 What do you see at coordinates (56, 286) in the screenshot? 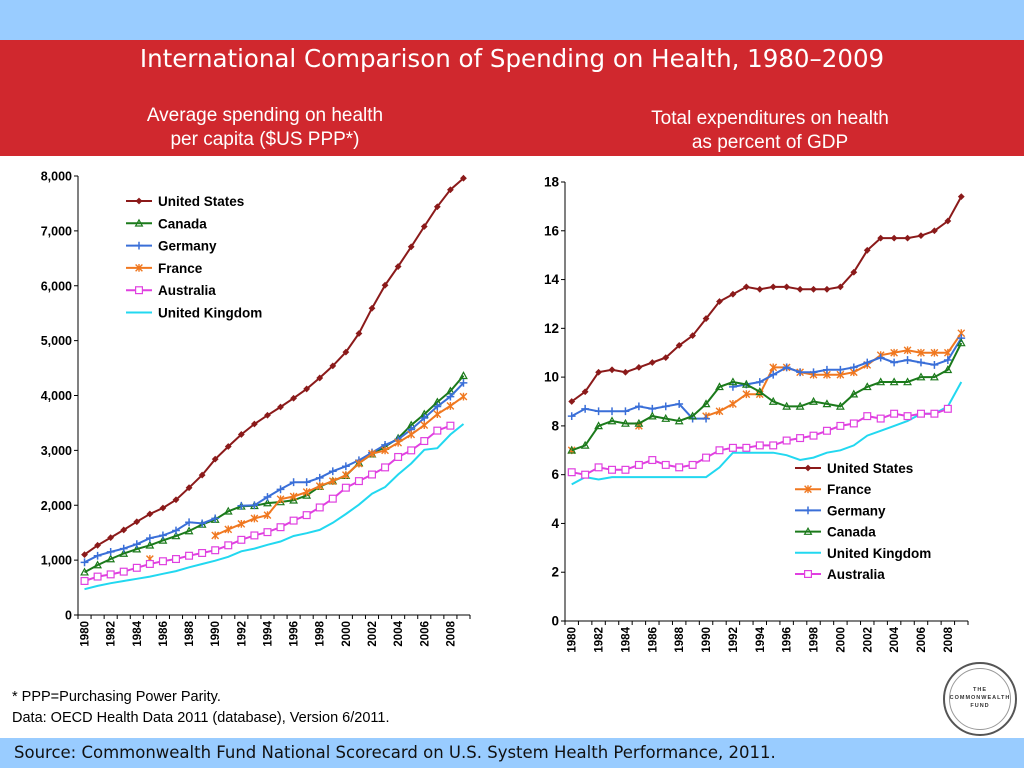
I see `y-tick-label: 6,000` at bounding box center [56, 286].